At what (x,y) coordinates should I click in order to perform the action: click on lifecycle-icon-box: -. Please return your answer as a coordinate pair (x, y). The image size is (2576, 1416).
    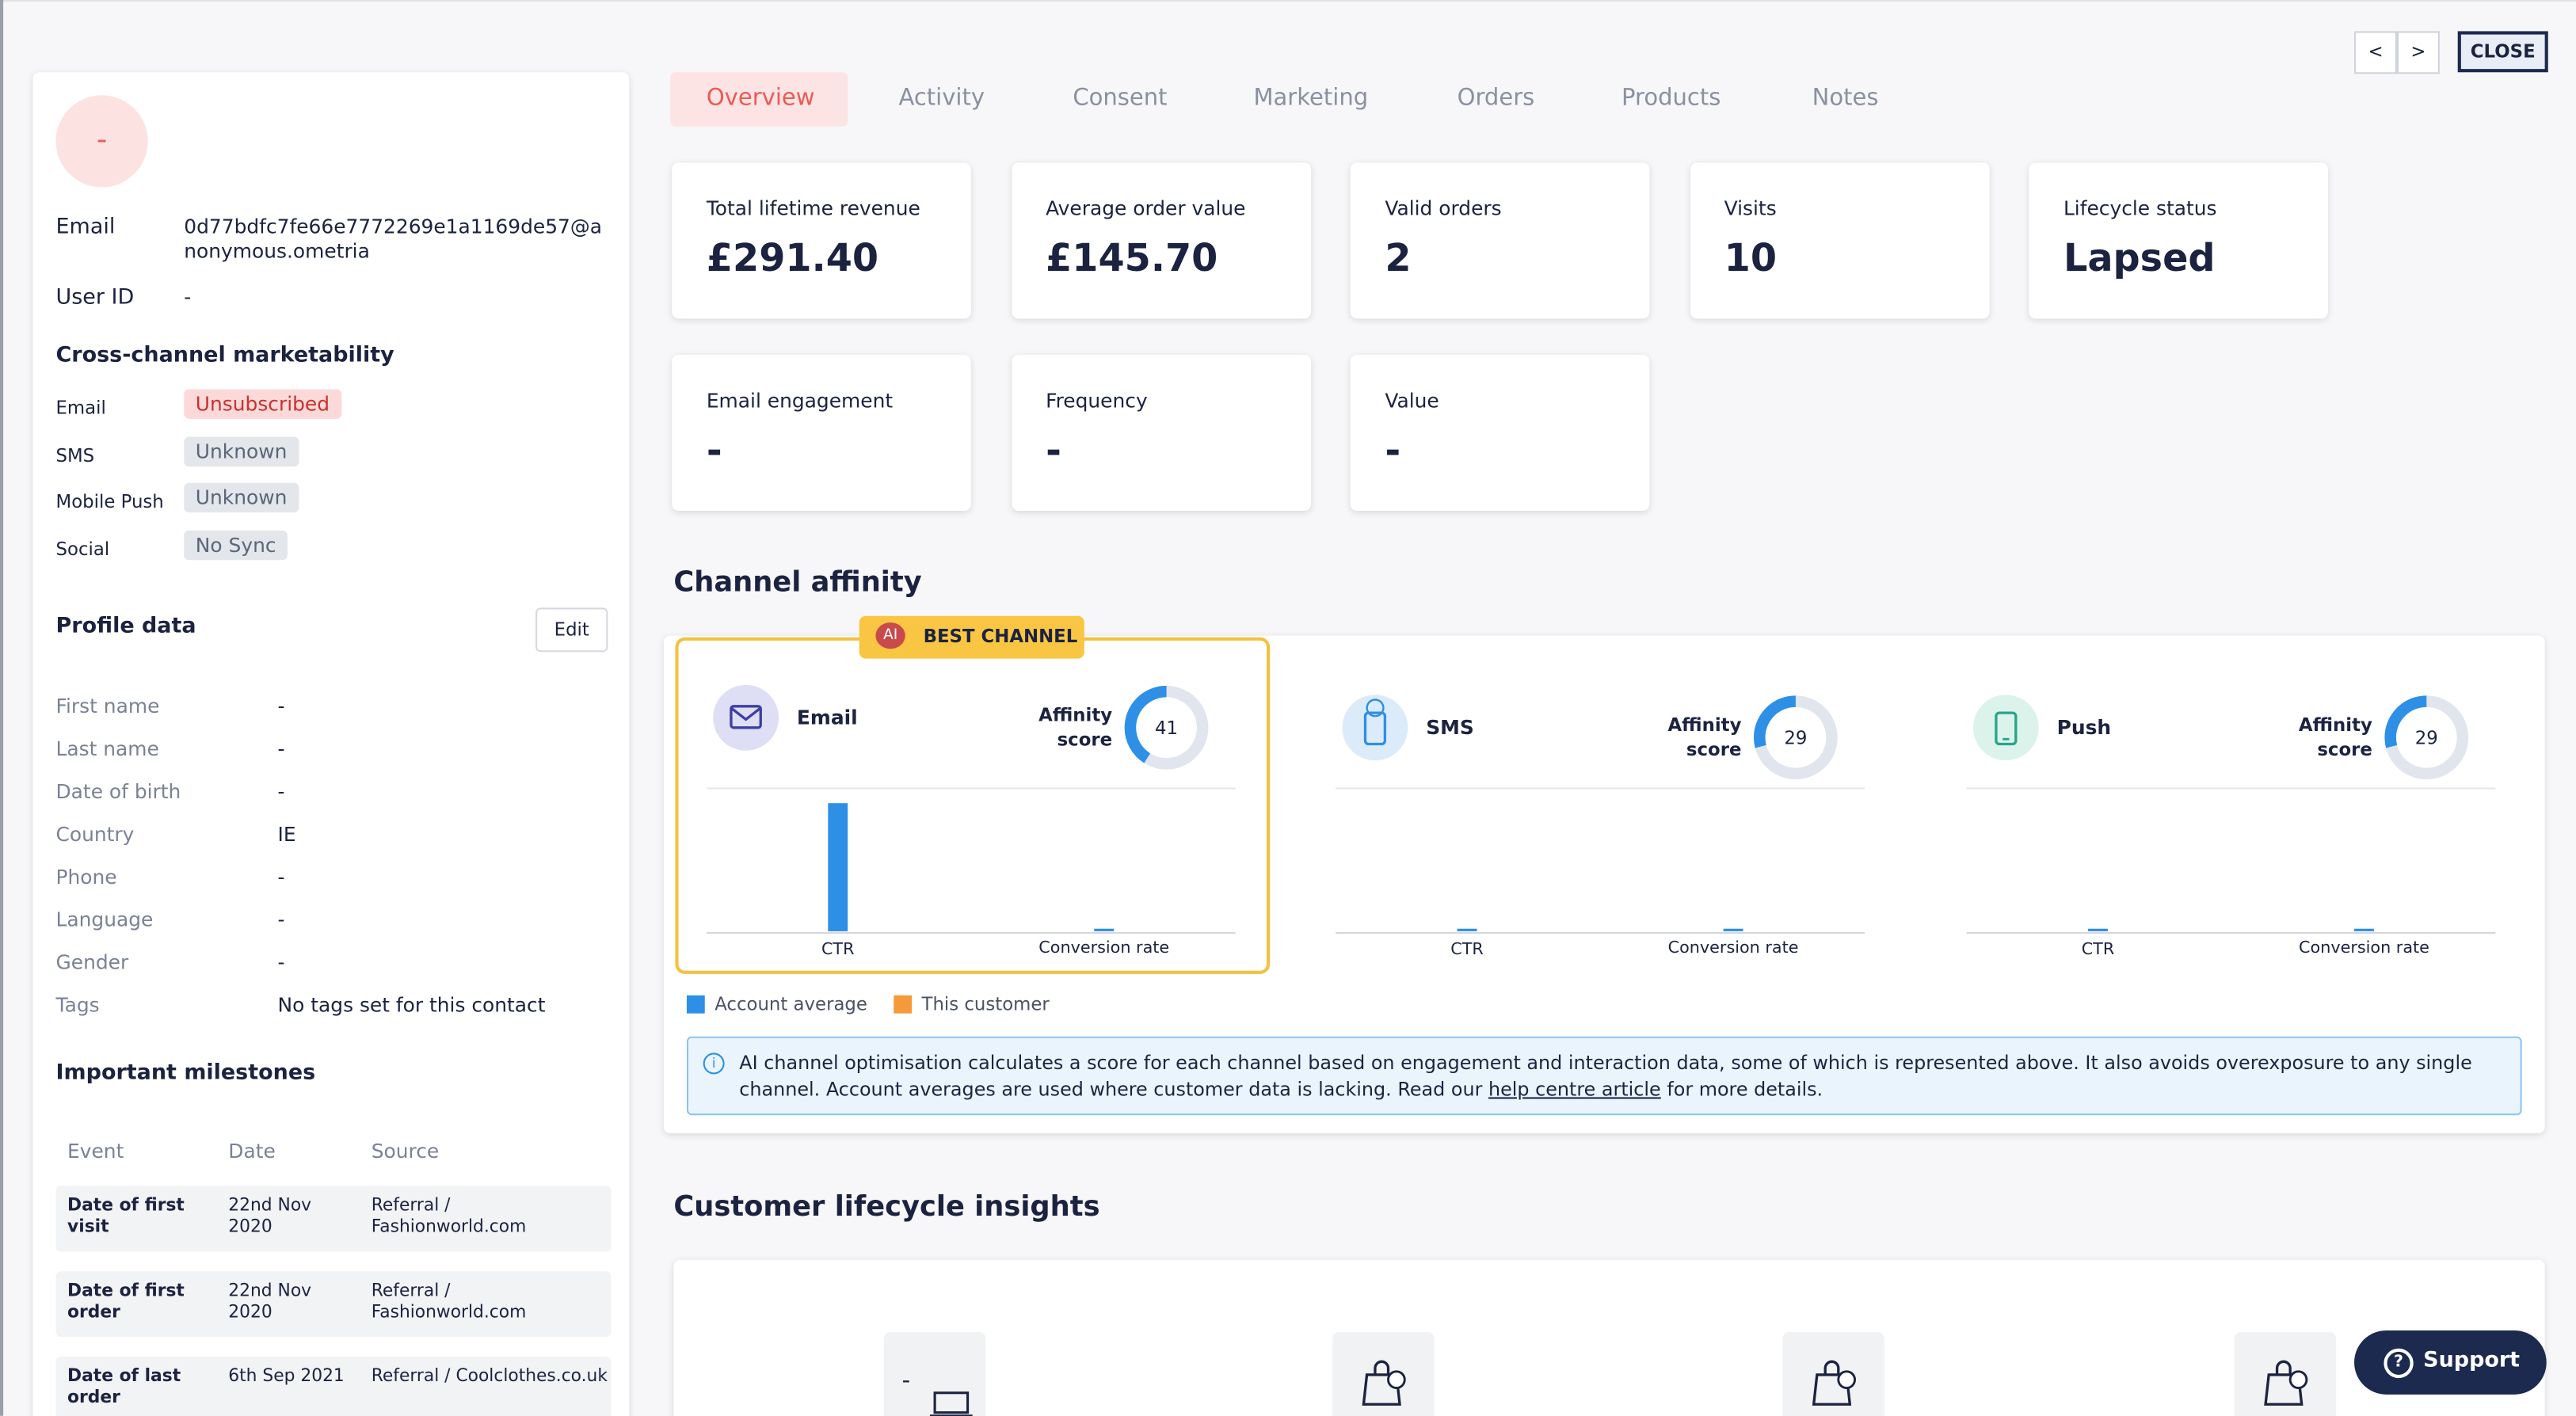
    Looking at the image, I should click on (935, 1374).